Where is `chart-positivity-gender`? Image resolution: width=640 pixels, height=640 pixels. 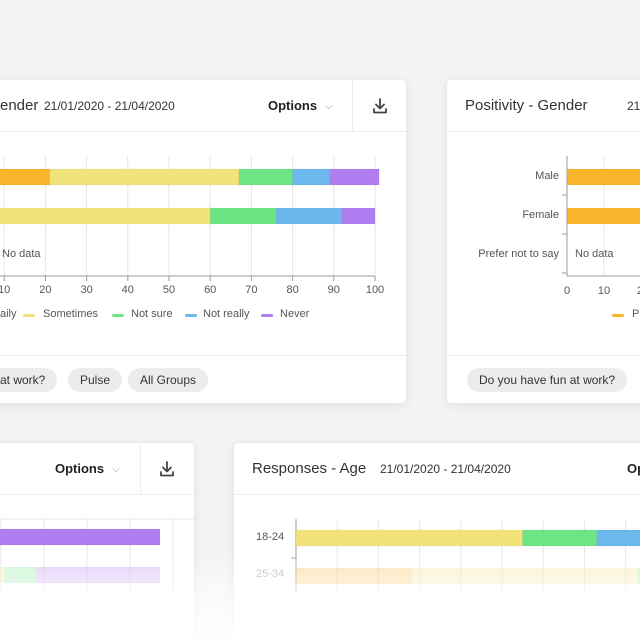
chart-positivity-gender is located at coordinates (601, 216).